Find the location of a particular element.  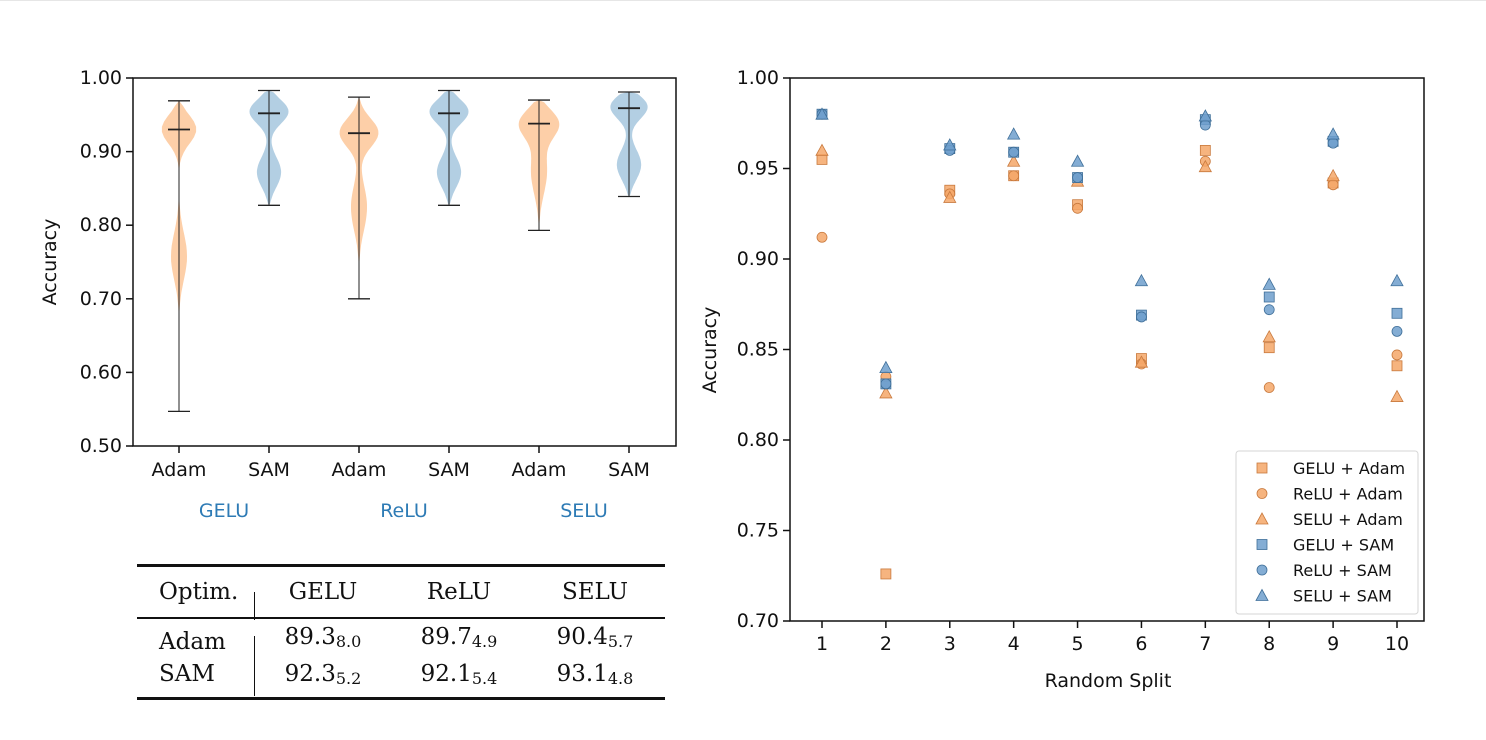

table-mid-rule is located at coordinates (401, 618).